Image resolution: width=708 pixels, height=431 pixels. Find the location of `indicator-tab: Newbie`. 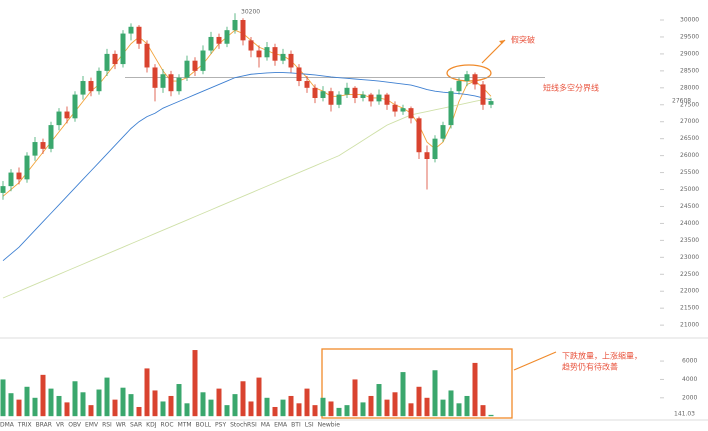

indicator-tab: Newbie is located at coordinates (329, 425).